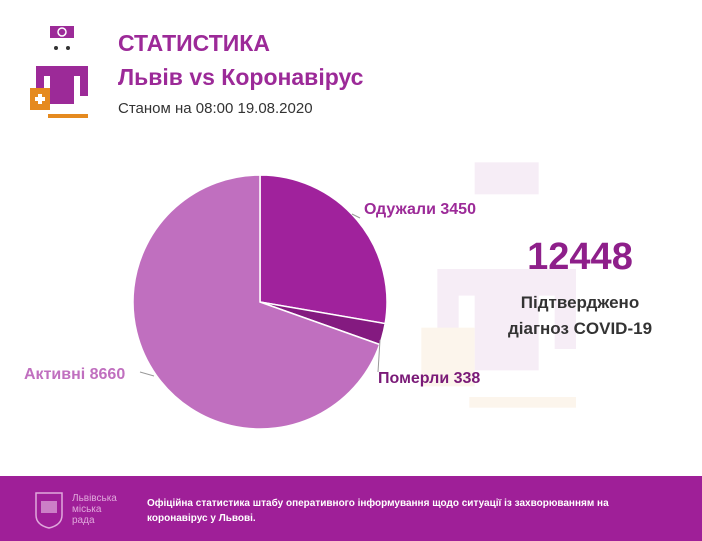 Image resolution: width=702 pixels, height=541 pixels. I want to click on city-crest-icon, so click(49, 510).